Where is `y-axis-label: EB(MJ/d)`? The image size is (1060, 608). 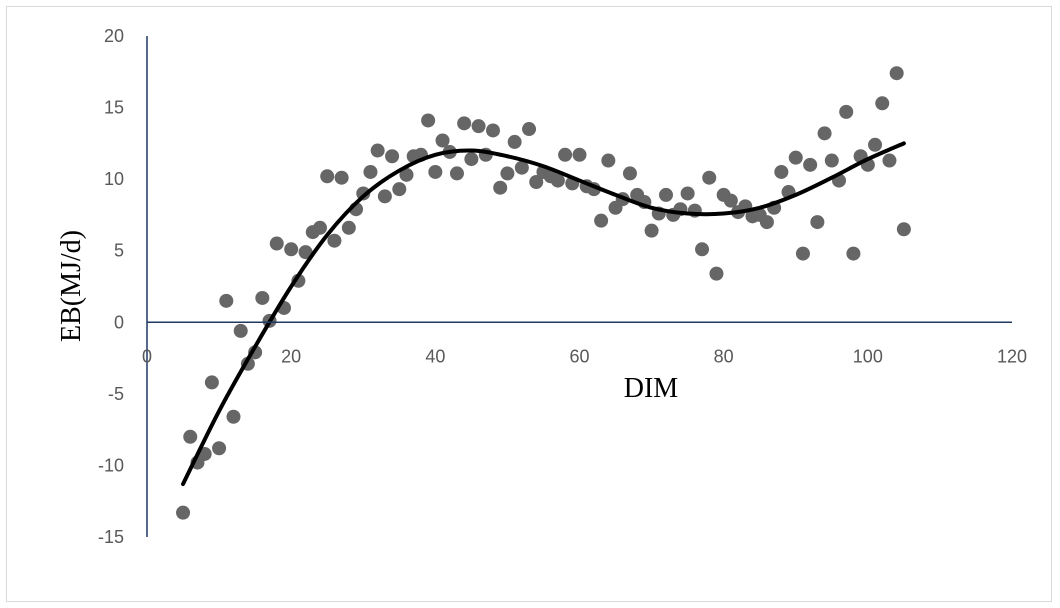 y-axis-label: EB(MJ/d) is located at coordinates (71, 286).